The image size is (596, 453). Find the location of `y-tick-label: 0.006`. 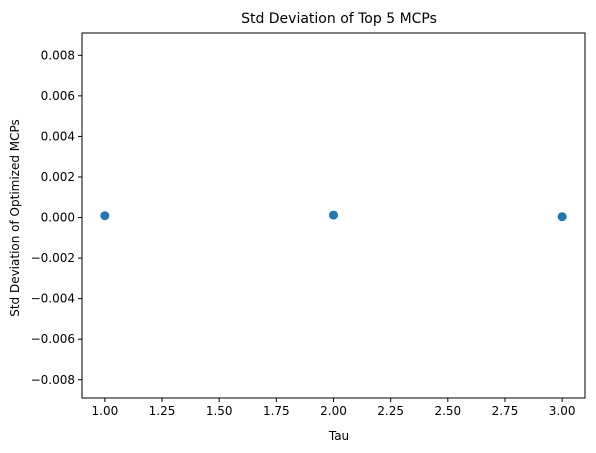

y-tick-label: 0.006 is located at coordinates (58, 96).